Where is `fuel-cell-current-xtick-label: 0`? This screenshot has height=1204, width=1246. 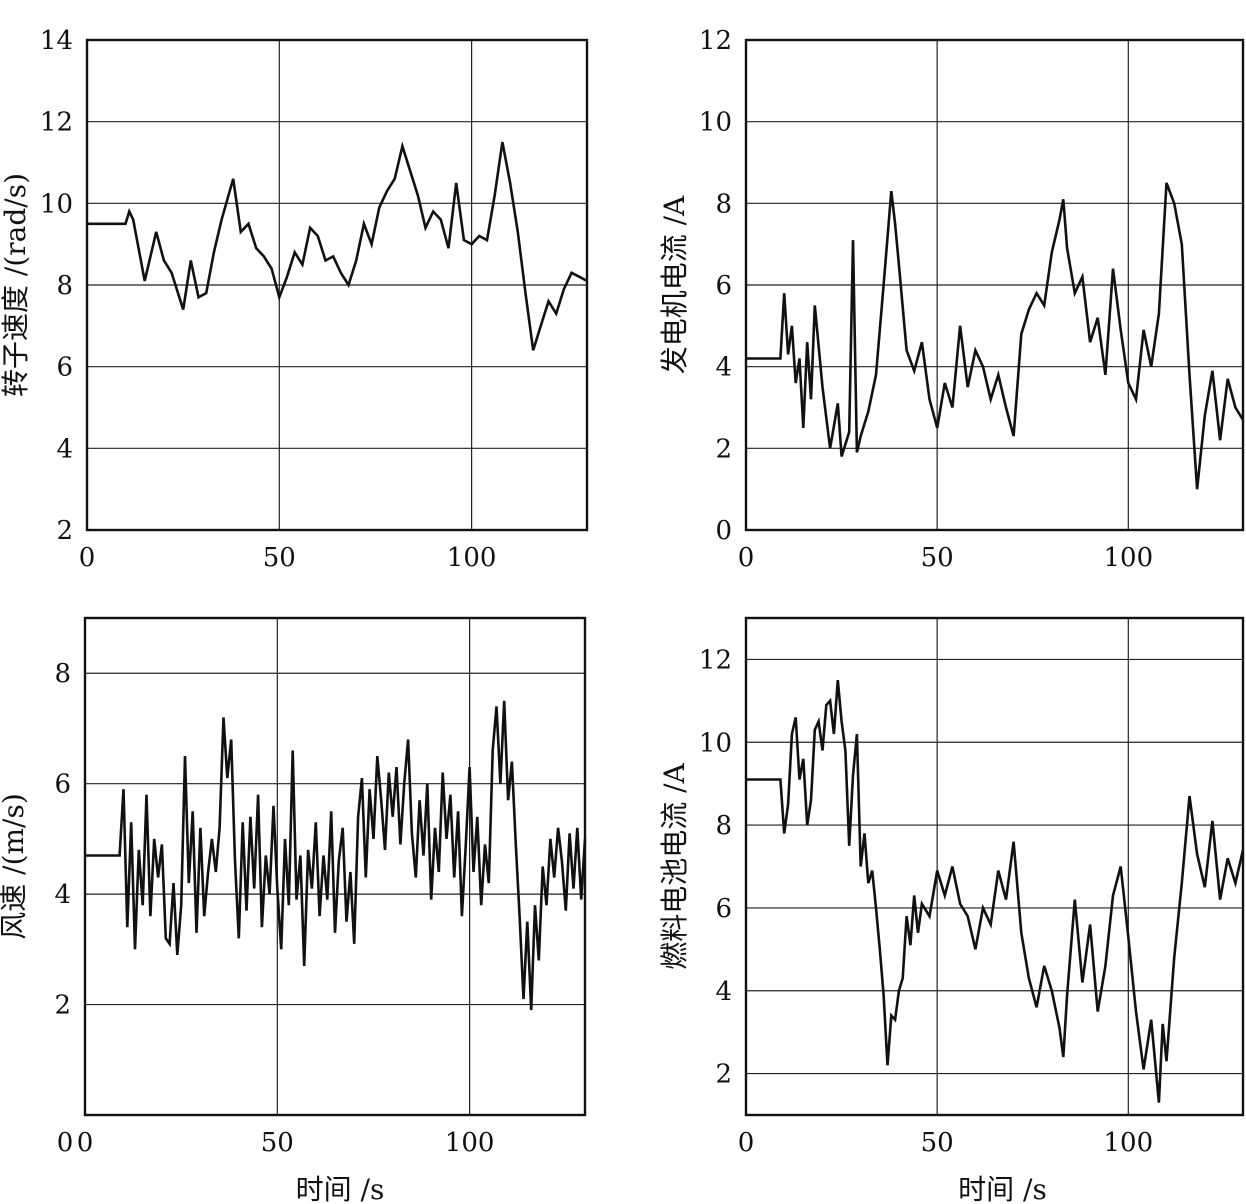 fuel-cell-current-xtick-label: 0 is located at coordinates (746, 1143).